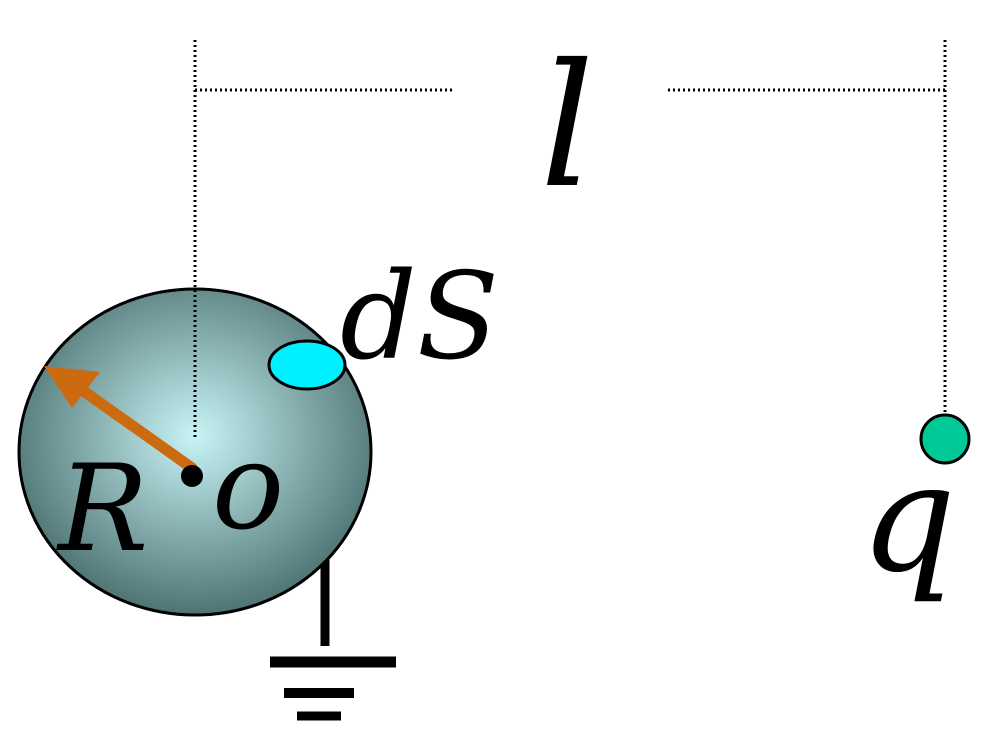 This screenshot has width=992, height=737. What do you see at coordinates (908, 519) in the screenshot?
I see `charge-label: q` at bounding box center [908, 519].